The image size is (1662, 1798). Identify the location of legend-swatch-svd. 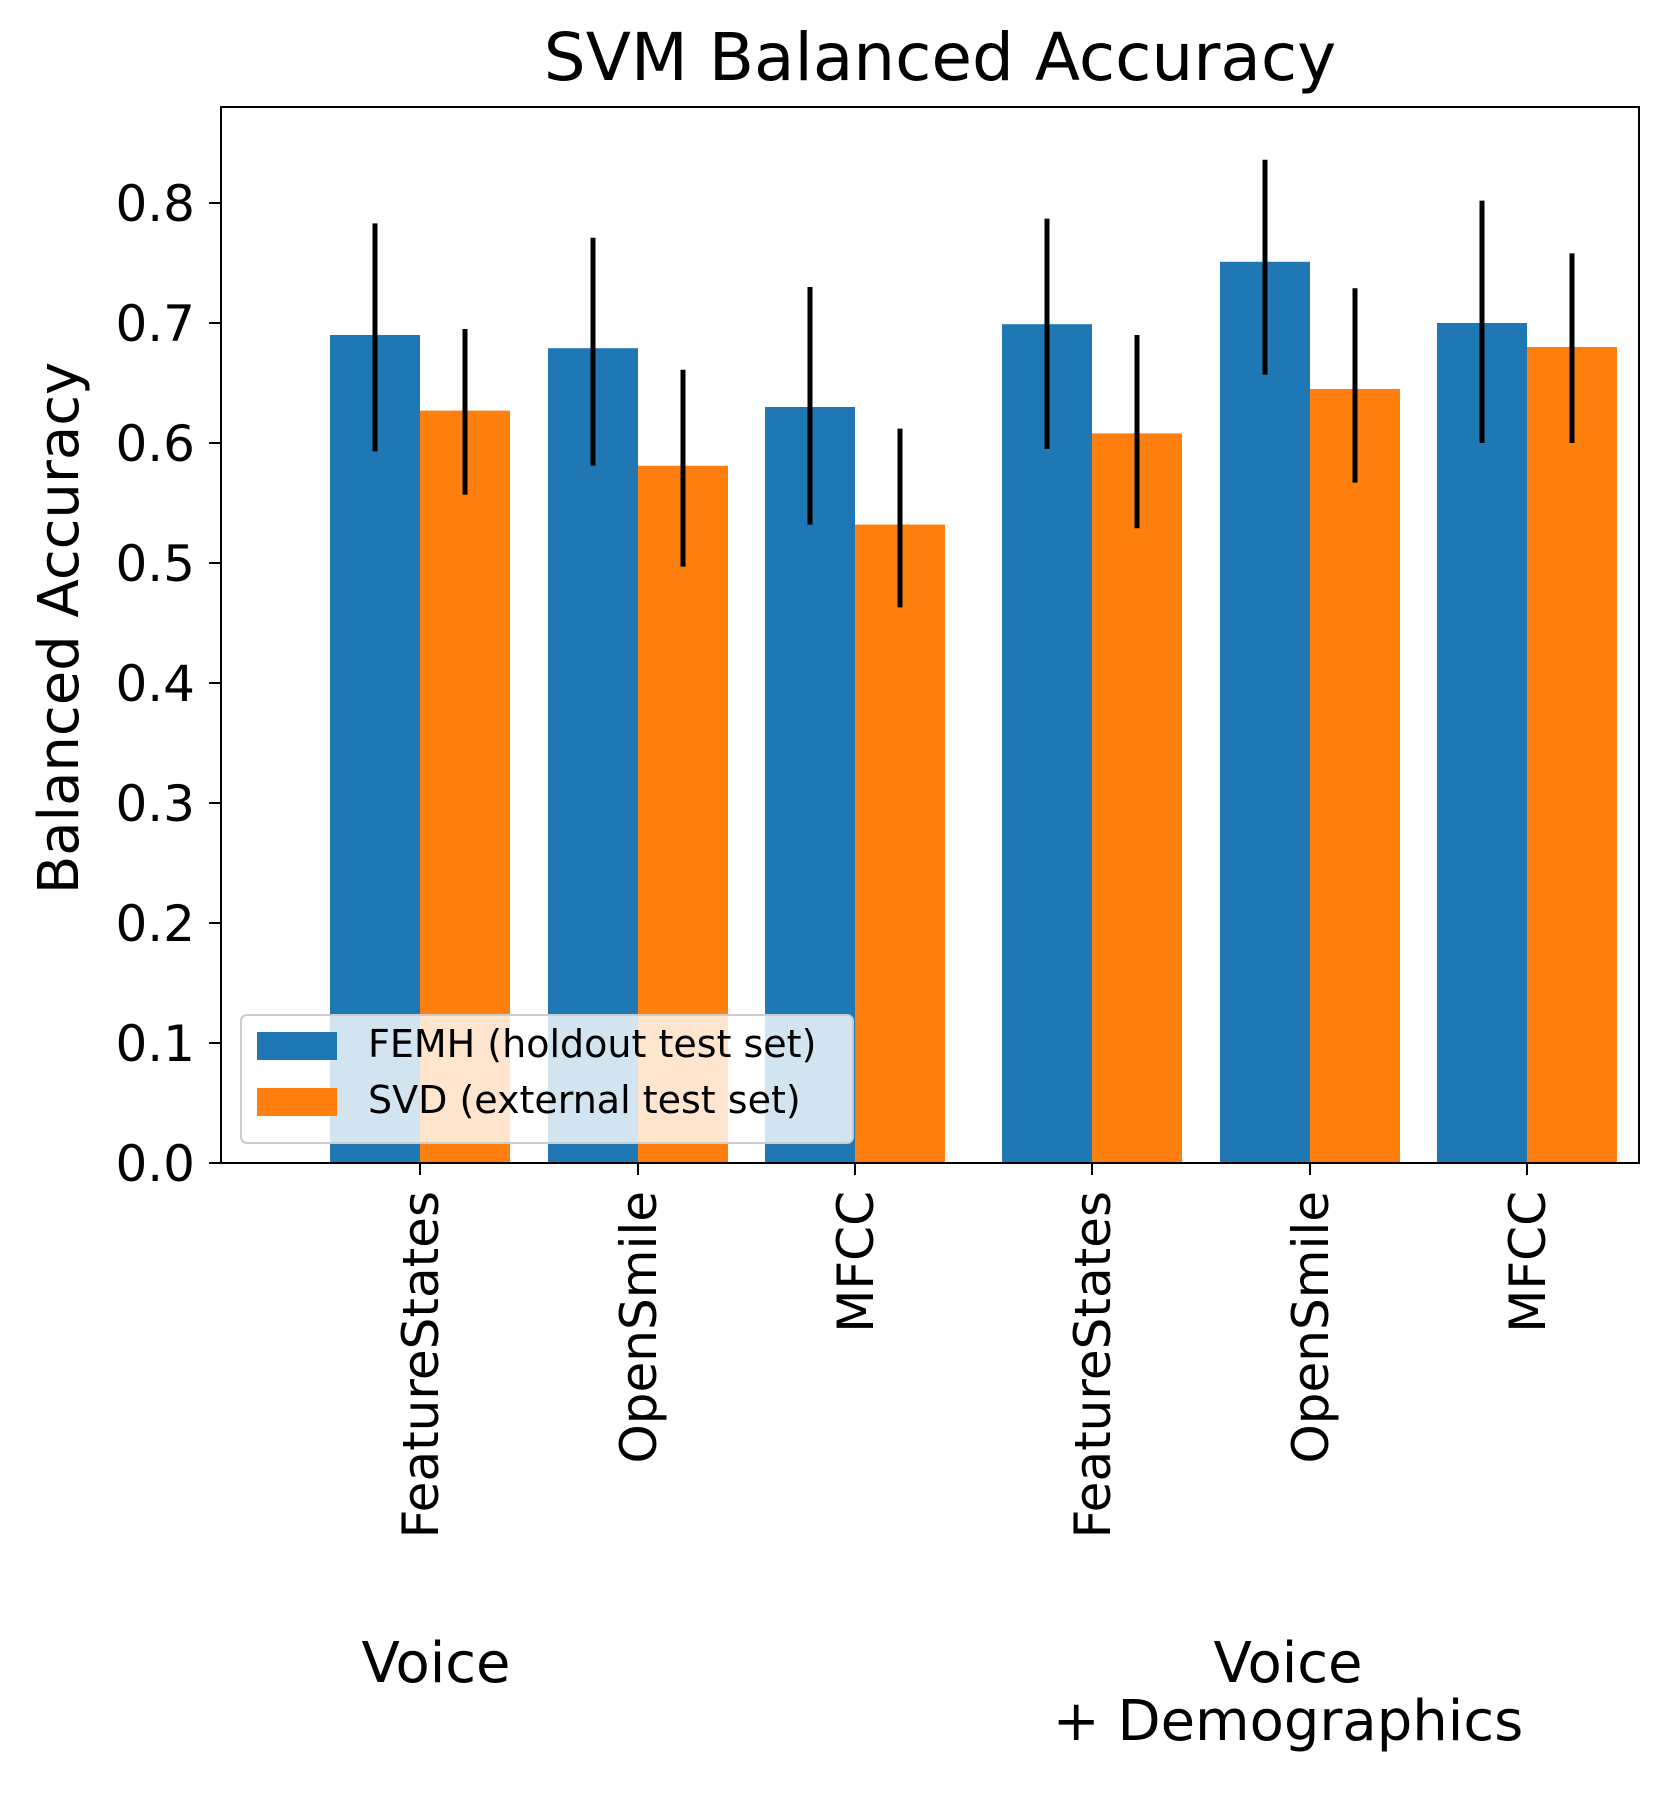
(297, 1102).